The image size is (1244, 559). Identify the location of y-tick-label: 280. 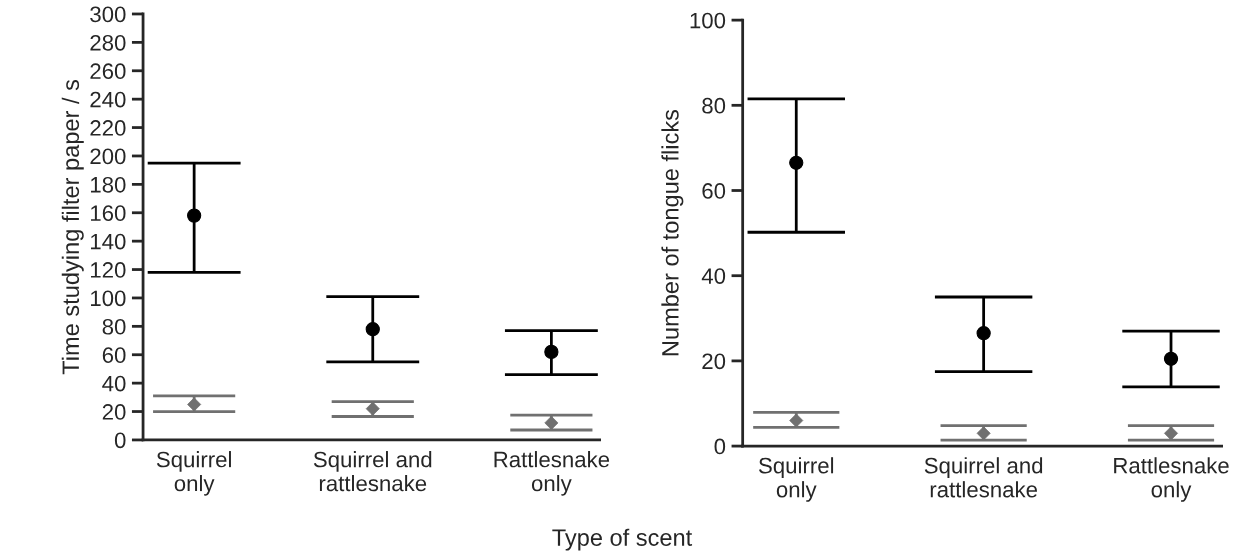
(108, 42).